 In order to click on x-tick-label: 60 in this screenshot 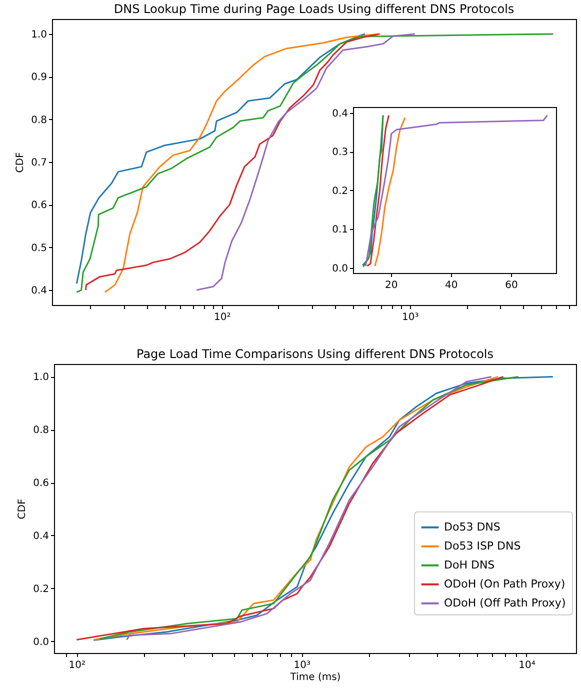, I will do `click(511, 285)`.